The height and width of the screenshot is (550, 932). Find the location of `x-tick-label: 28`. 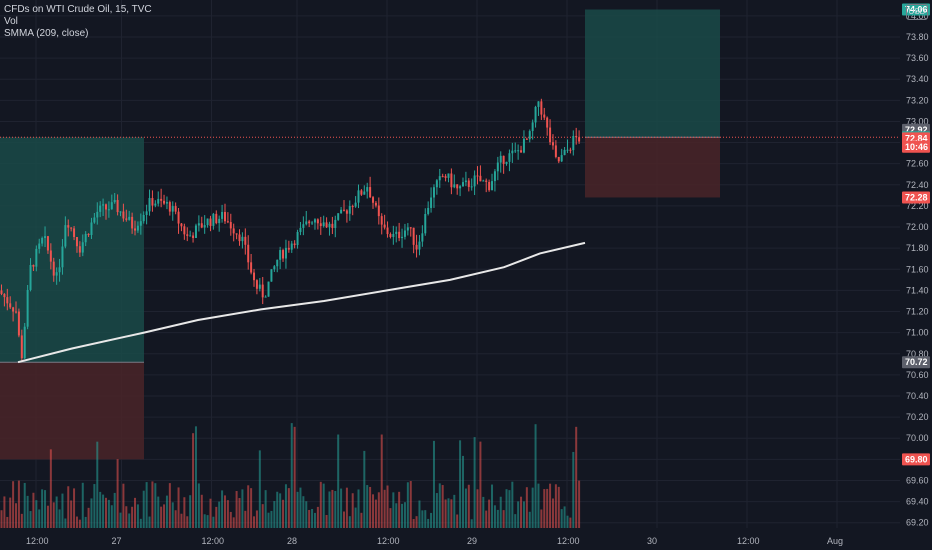

x-tick-label: 28 is located at coordinates (292, 541).